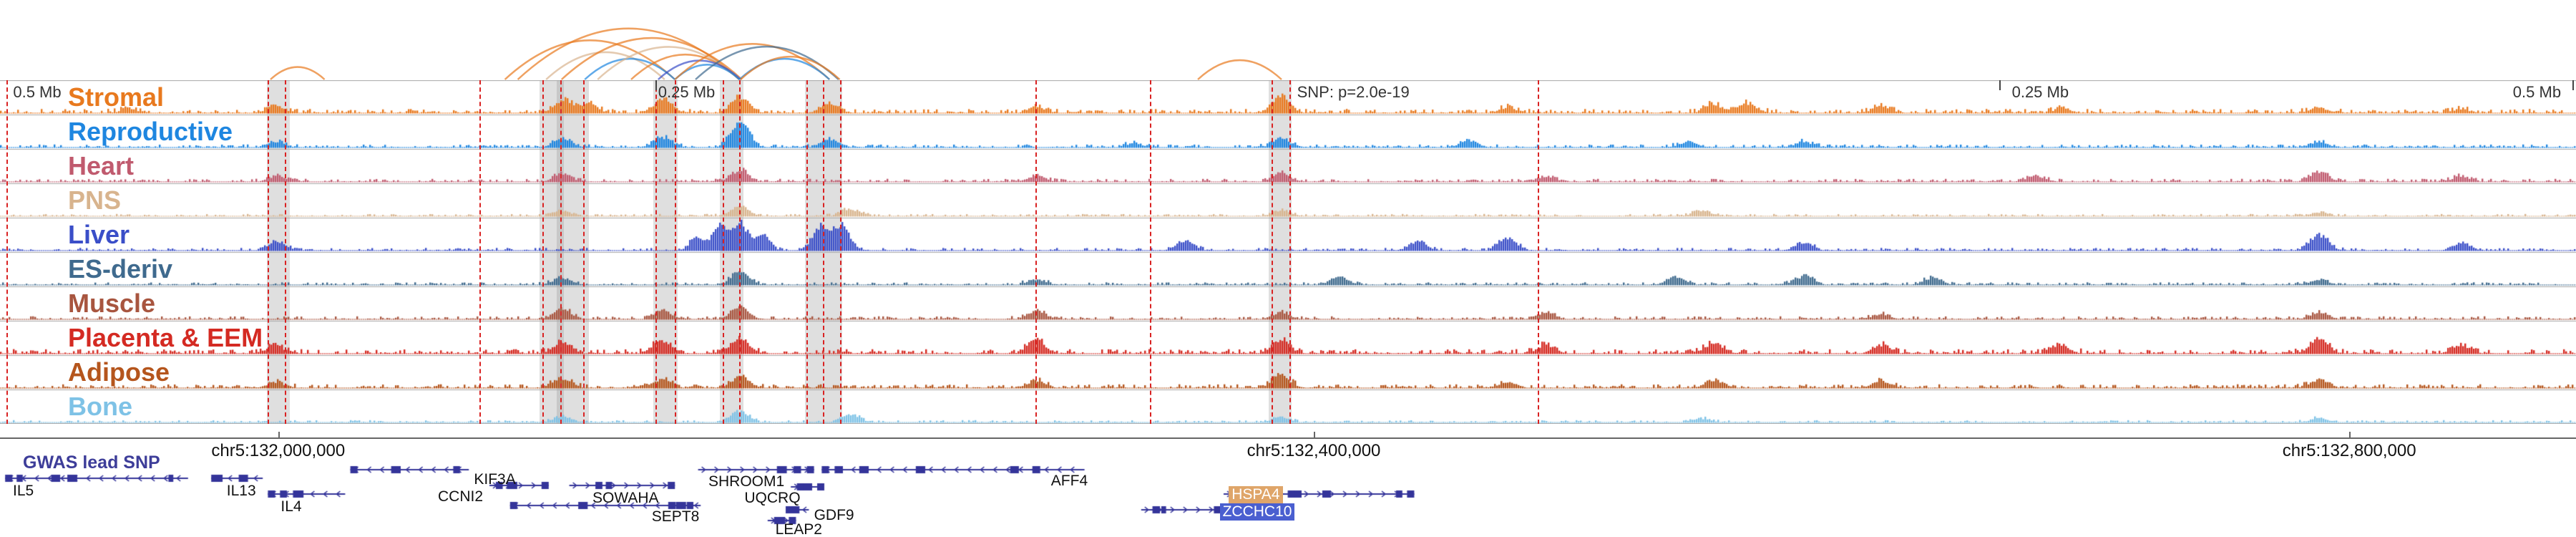 This screenshot has width=2576, height=537. I want to click on gene-track-canvas, so click(1288, 499).